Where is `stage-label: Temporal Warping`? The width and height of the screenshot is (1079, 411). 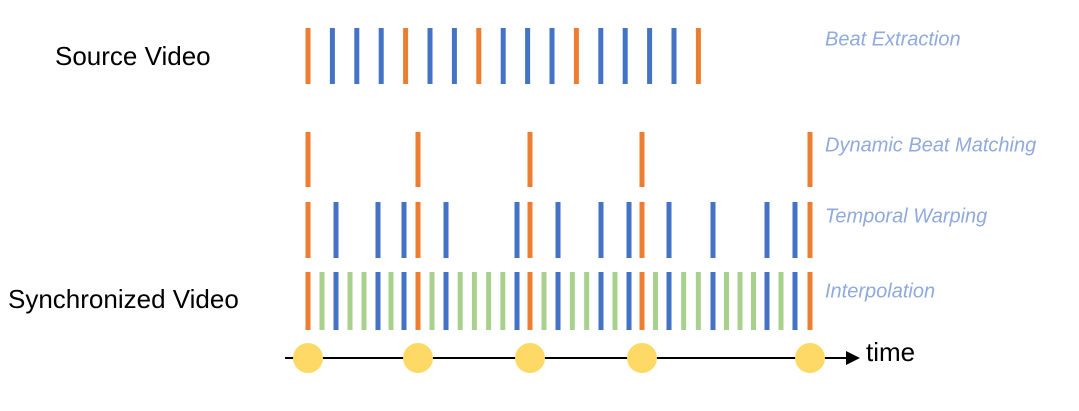
stage-label: Temporal Warping is located at coordinates (906, 216).